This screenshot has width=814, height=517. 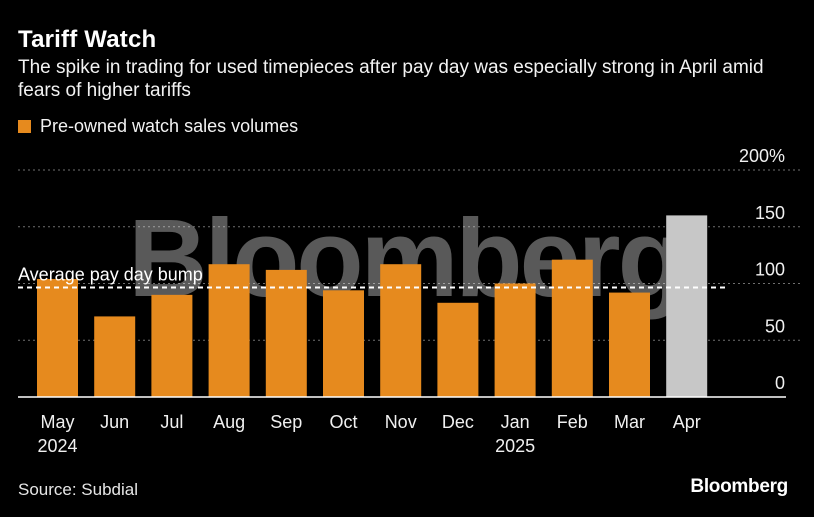 I want to click on y-tick-label: 0, so click(x=780, y=383).